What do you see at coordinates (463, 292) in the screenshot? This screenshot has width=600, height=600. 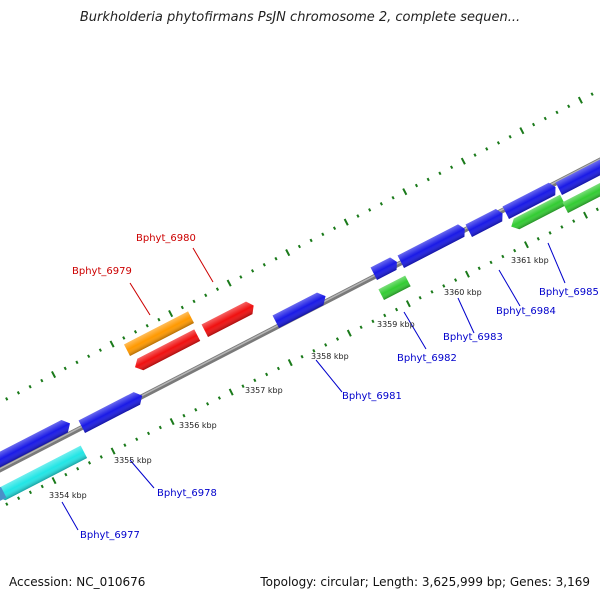 I see `tick-label-3360: 3360 kbp` at bounding box center [463, 292].